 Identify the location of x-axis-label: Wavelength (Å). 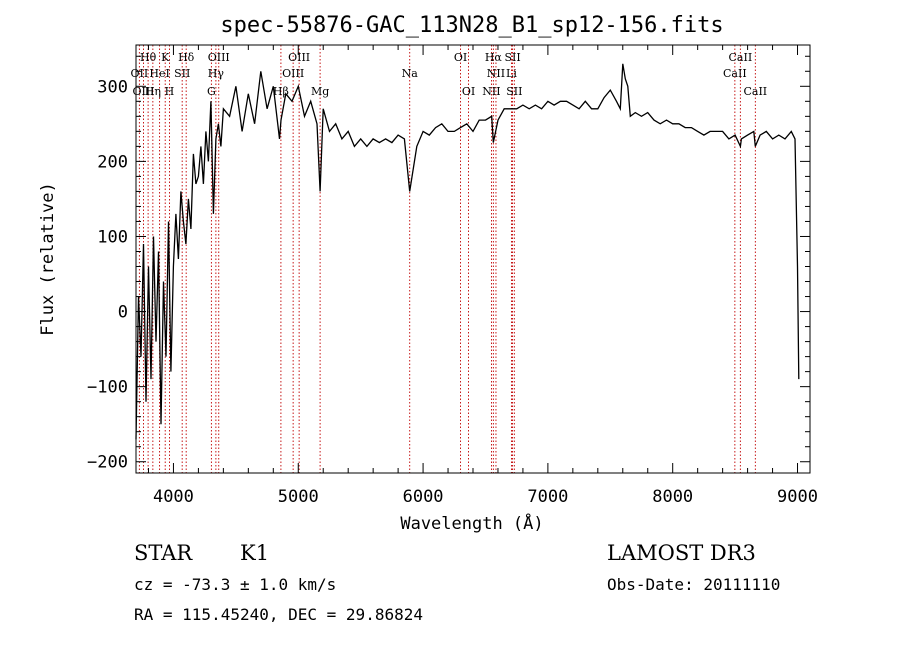
(471, 523).